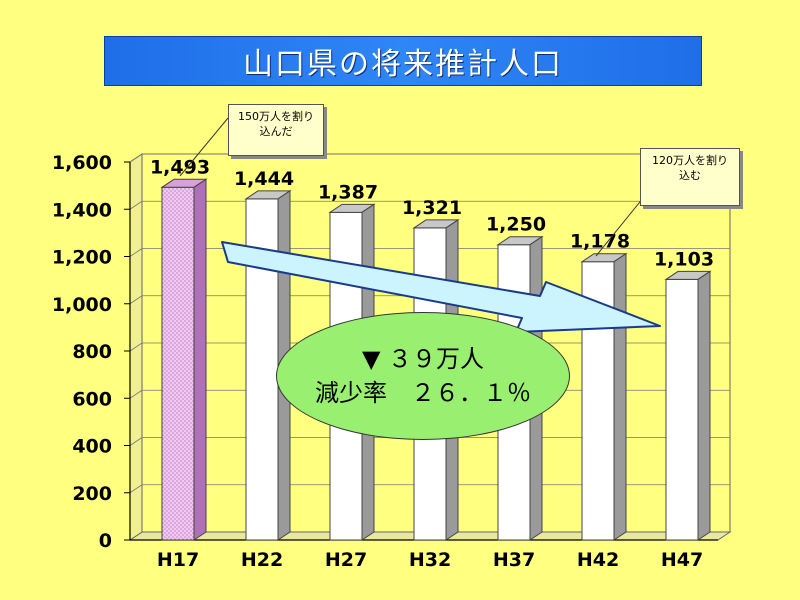 This screenshot has width=800, height=600. Describe the element at coordinates (82, 305) in the screenshot. I see `y-tick-label: 1,000` at that location.